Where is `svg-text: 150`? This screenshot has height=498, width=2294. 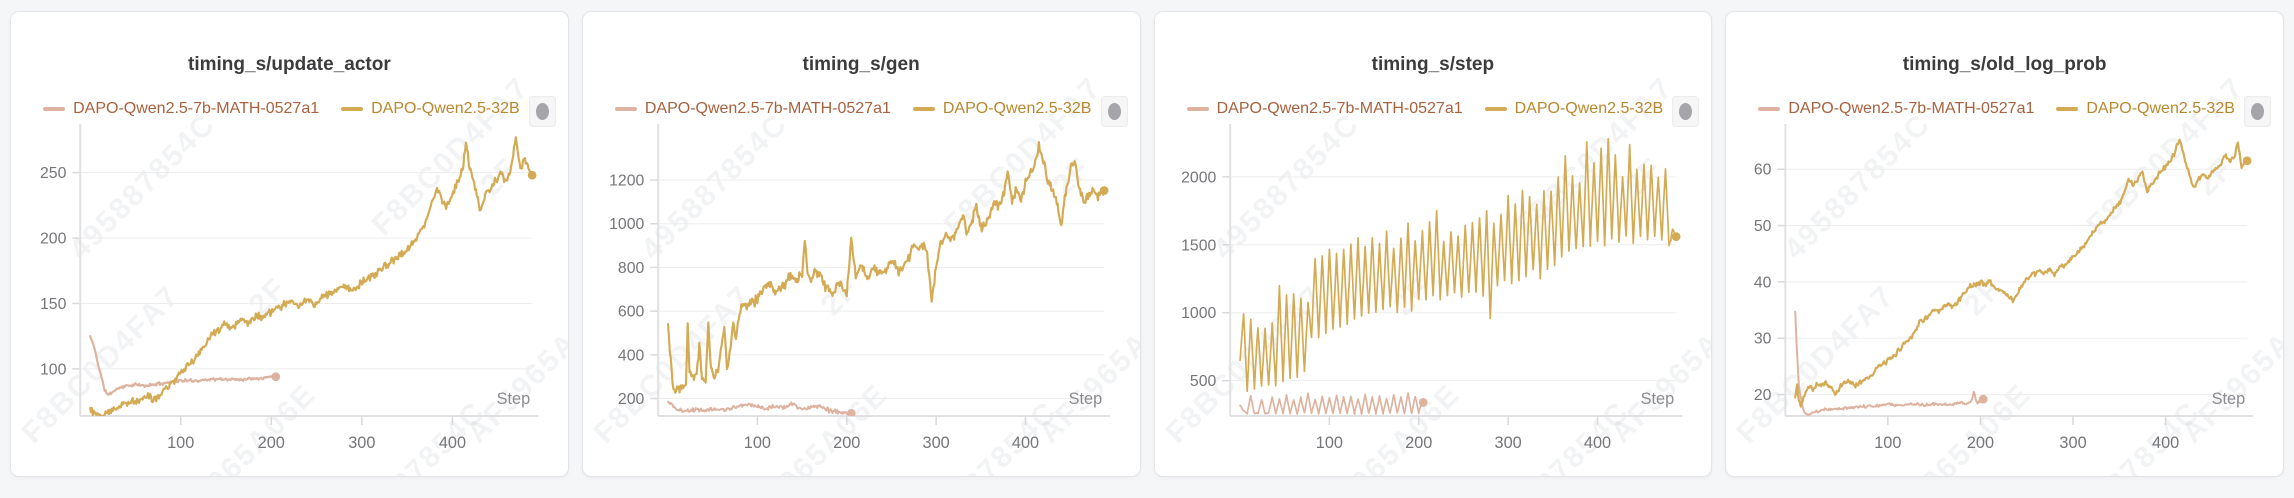
svg-text: 150 is located at coordinates (53, 304).